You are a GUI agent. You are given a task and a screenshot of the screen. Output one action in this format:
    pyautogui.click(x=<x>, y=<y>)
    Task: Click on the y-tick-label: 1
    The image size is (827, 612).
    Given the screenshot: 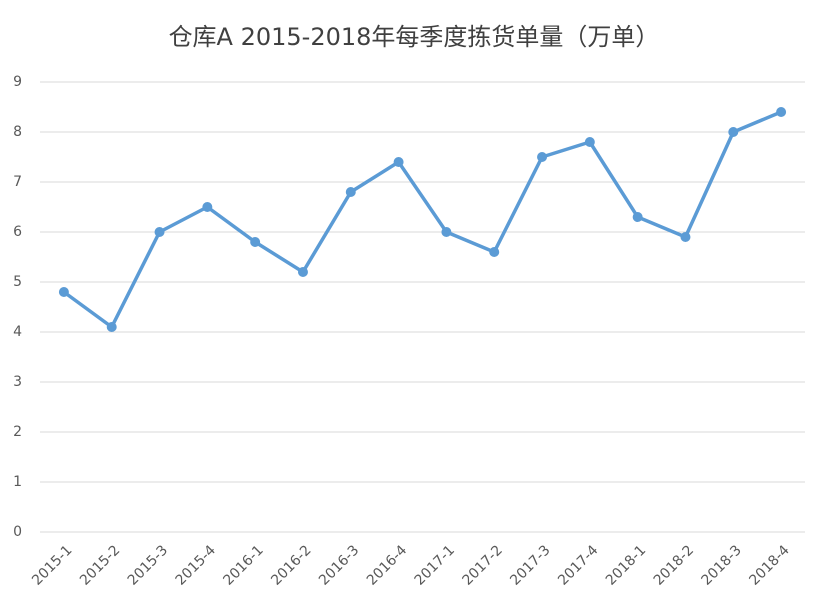 What is the action you would take?
    pyautogui.click(x=17, y=482)
    